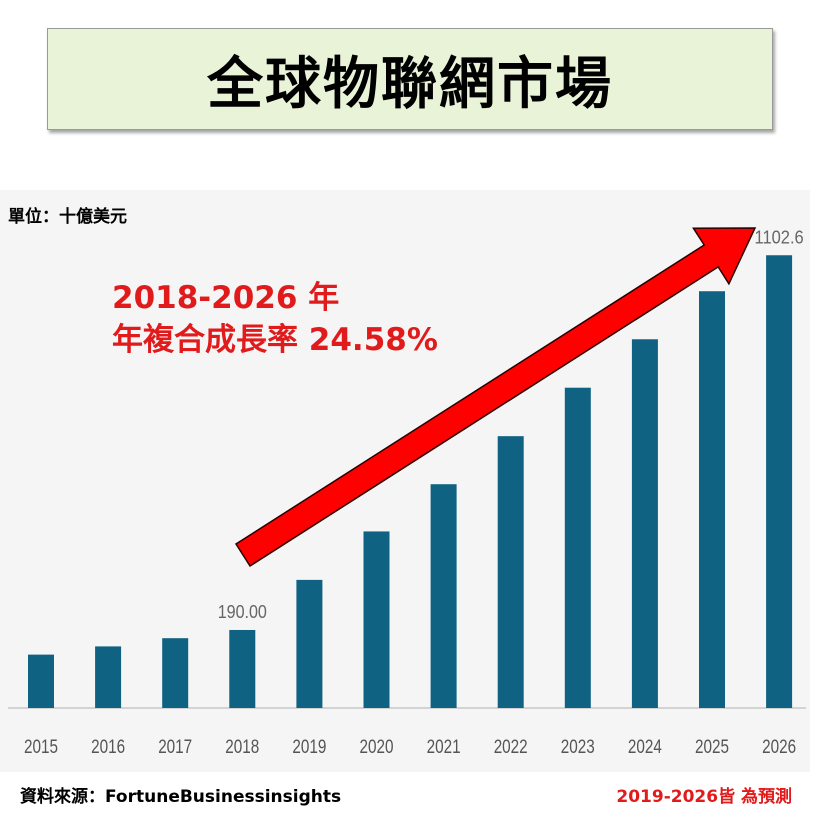 This screenshot has height=820, width=820. Describe the element at coordinates (377, 747) in the screenshot. I see `x-tick-label-2020: 2020` at that location.